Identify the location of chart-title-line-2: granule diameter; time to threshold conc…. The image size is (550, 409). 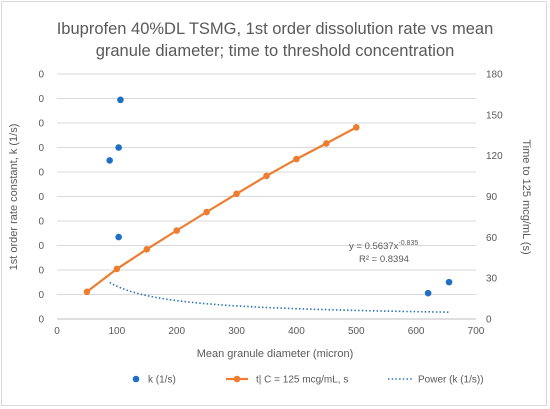
(275, 51).